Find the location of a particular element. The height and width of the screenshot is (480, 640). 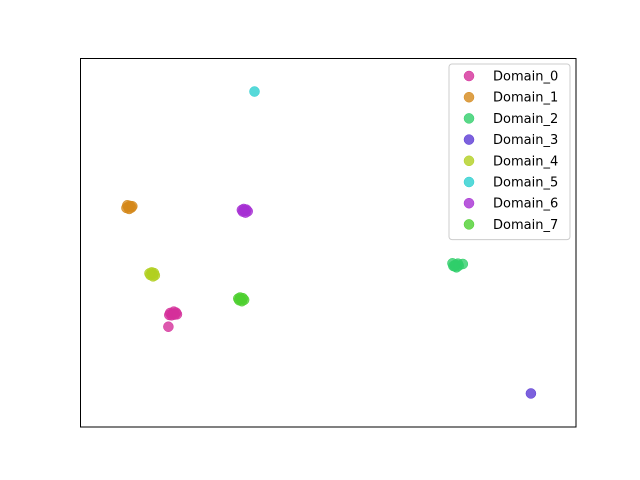

legend-label: Domain_7 is located at coordinates (525, 225).